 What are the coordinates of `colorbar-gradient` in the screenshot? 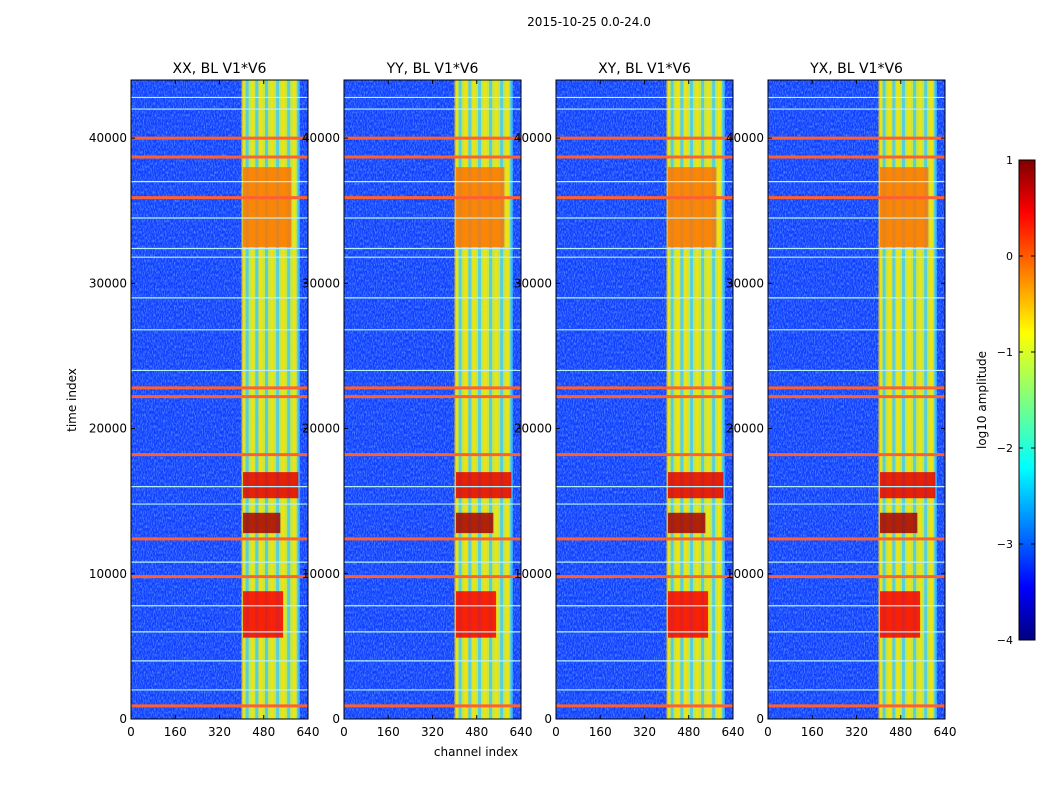 It's located at (1027, 400).